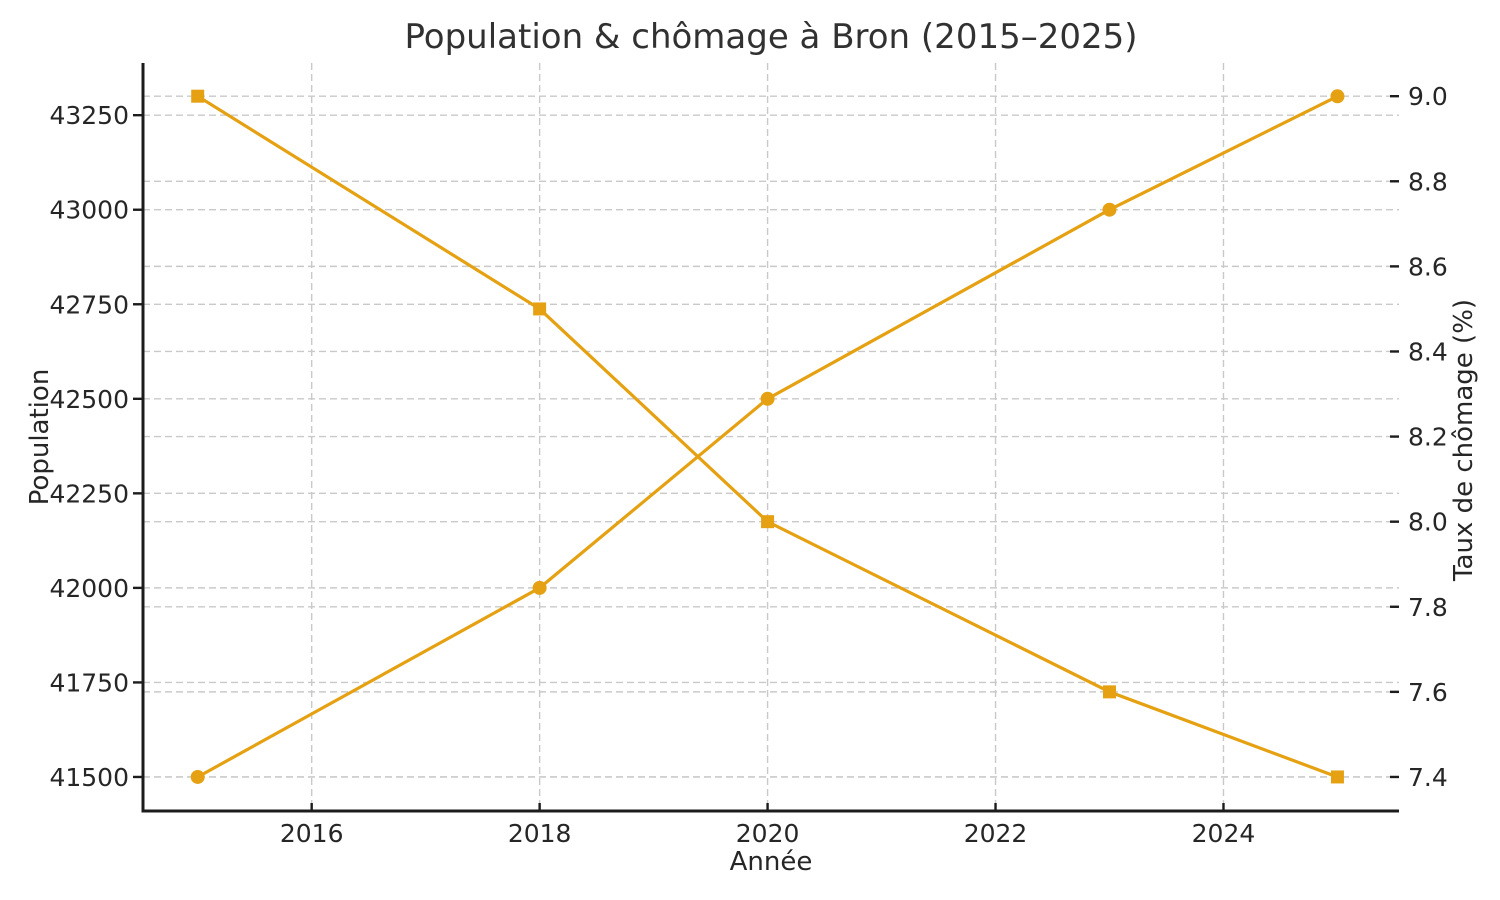 This screenshot has height=900, width=1500. Describe the element at coordinates (1428, 607) in the screenshot. I see `right-tick-label: 7.8` at that location.